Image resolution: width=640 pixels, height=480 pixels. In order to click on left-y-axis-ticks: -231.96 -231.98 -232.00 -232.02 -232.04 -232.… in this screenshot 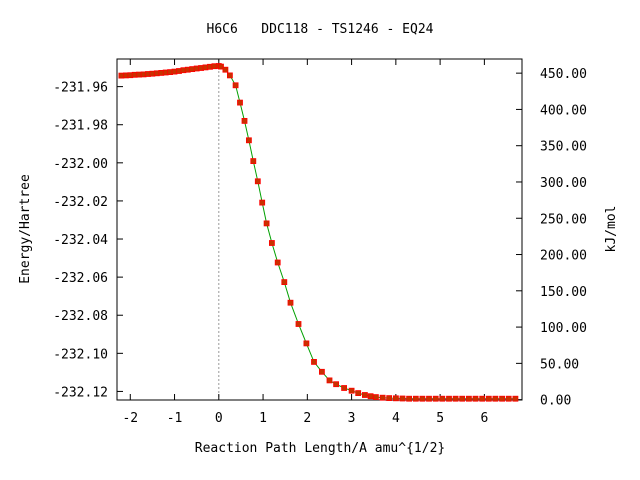, I will do `click(88, 240)`.